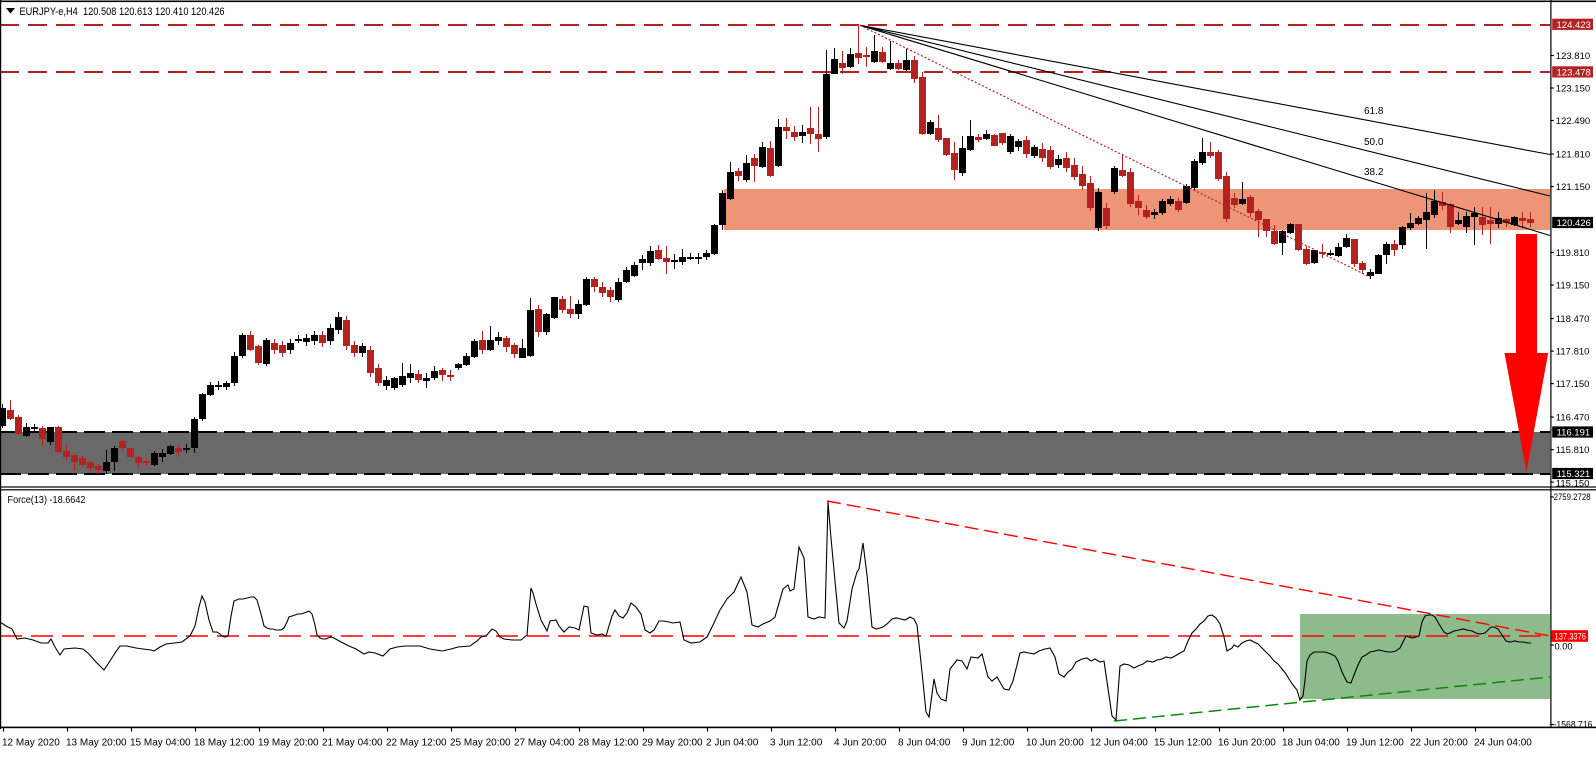  Describe the element at coordinates (1574, 474) in the screenshot. I see `svg-text: 115.321` at that location.